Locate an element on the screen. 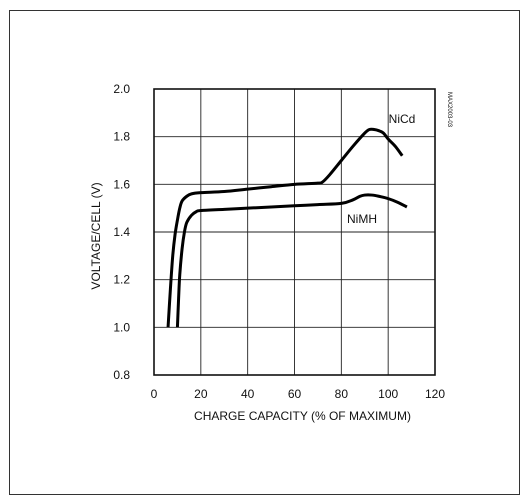  x-tick-label: 60 is located at coordinates (295, 394).